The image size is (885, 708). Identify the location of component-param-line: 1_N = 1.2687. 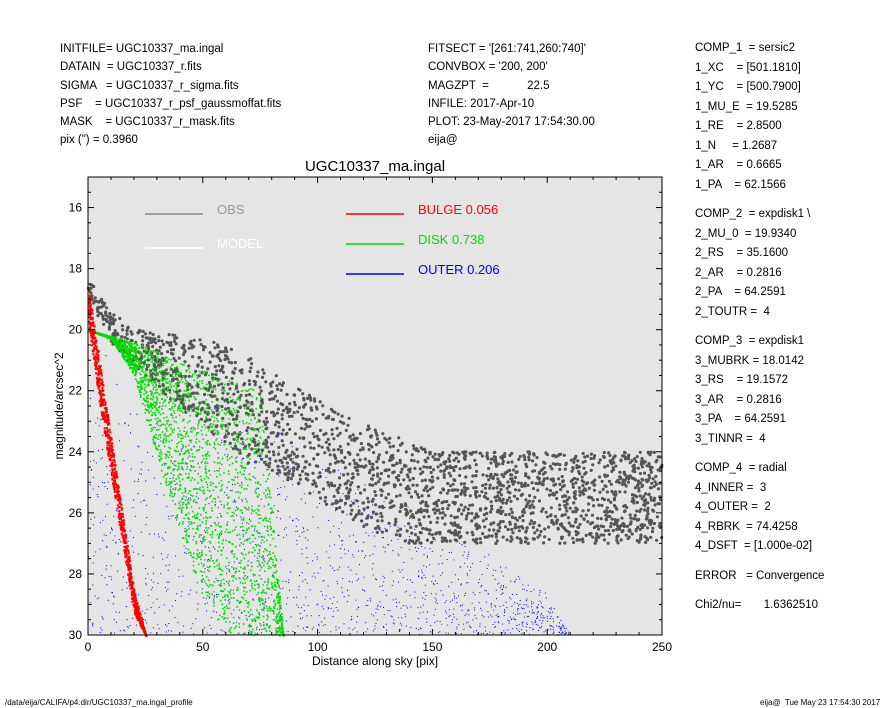
(736, 145).